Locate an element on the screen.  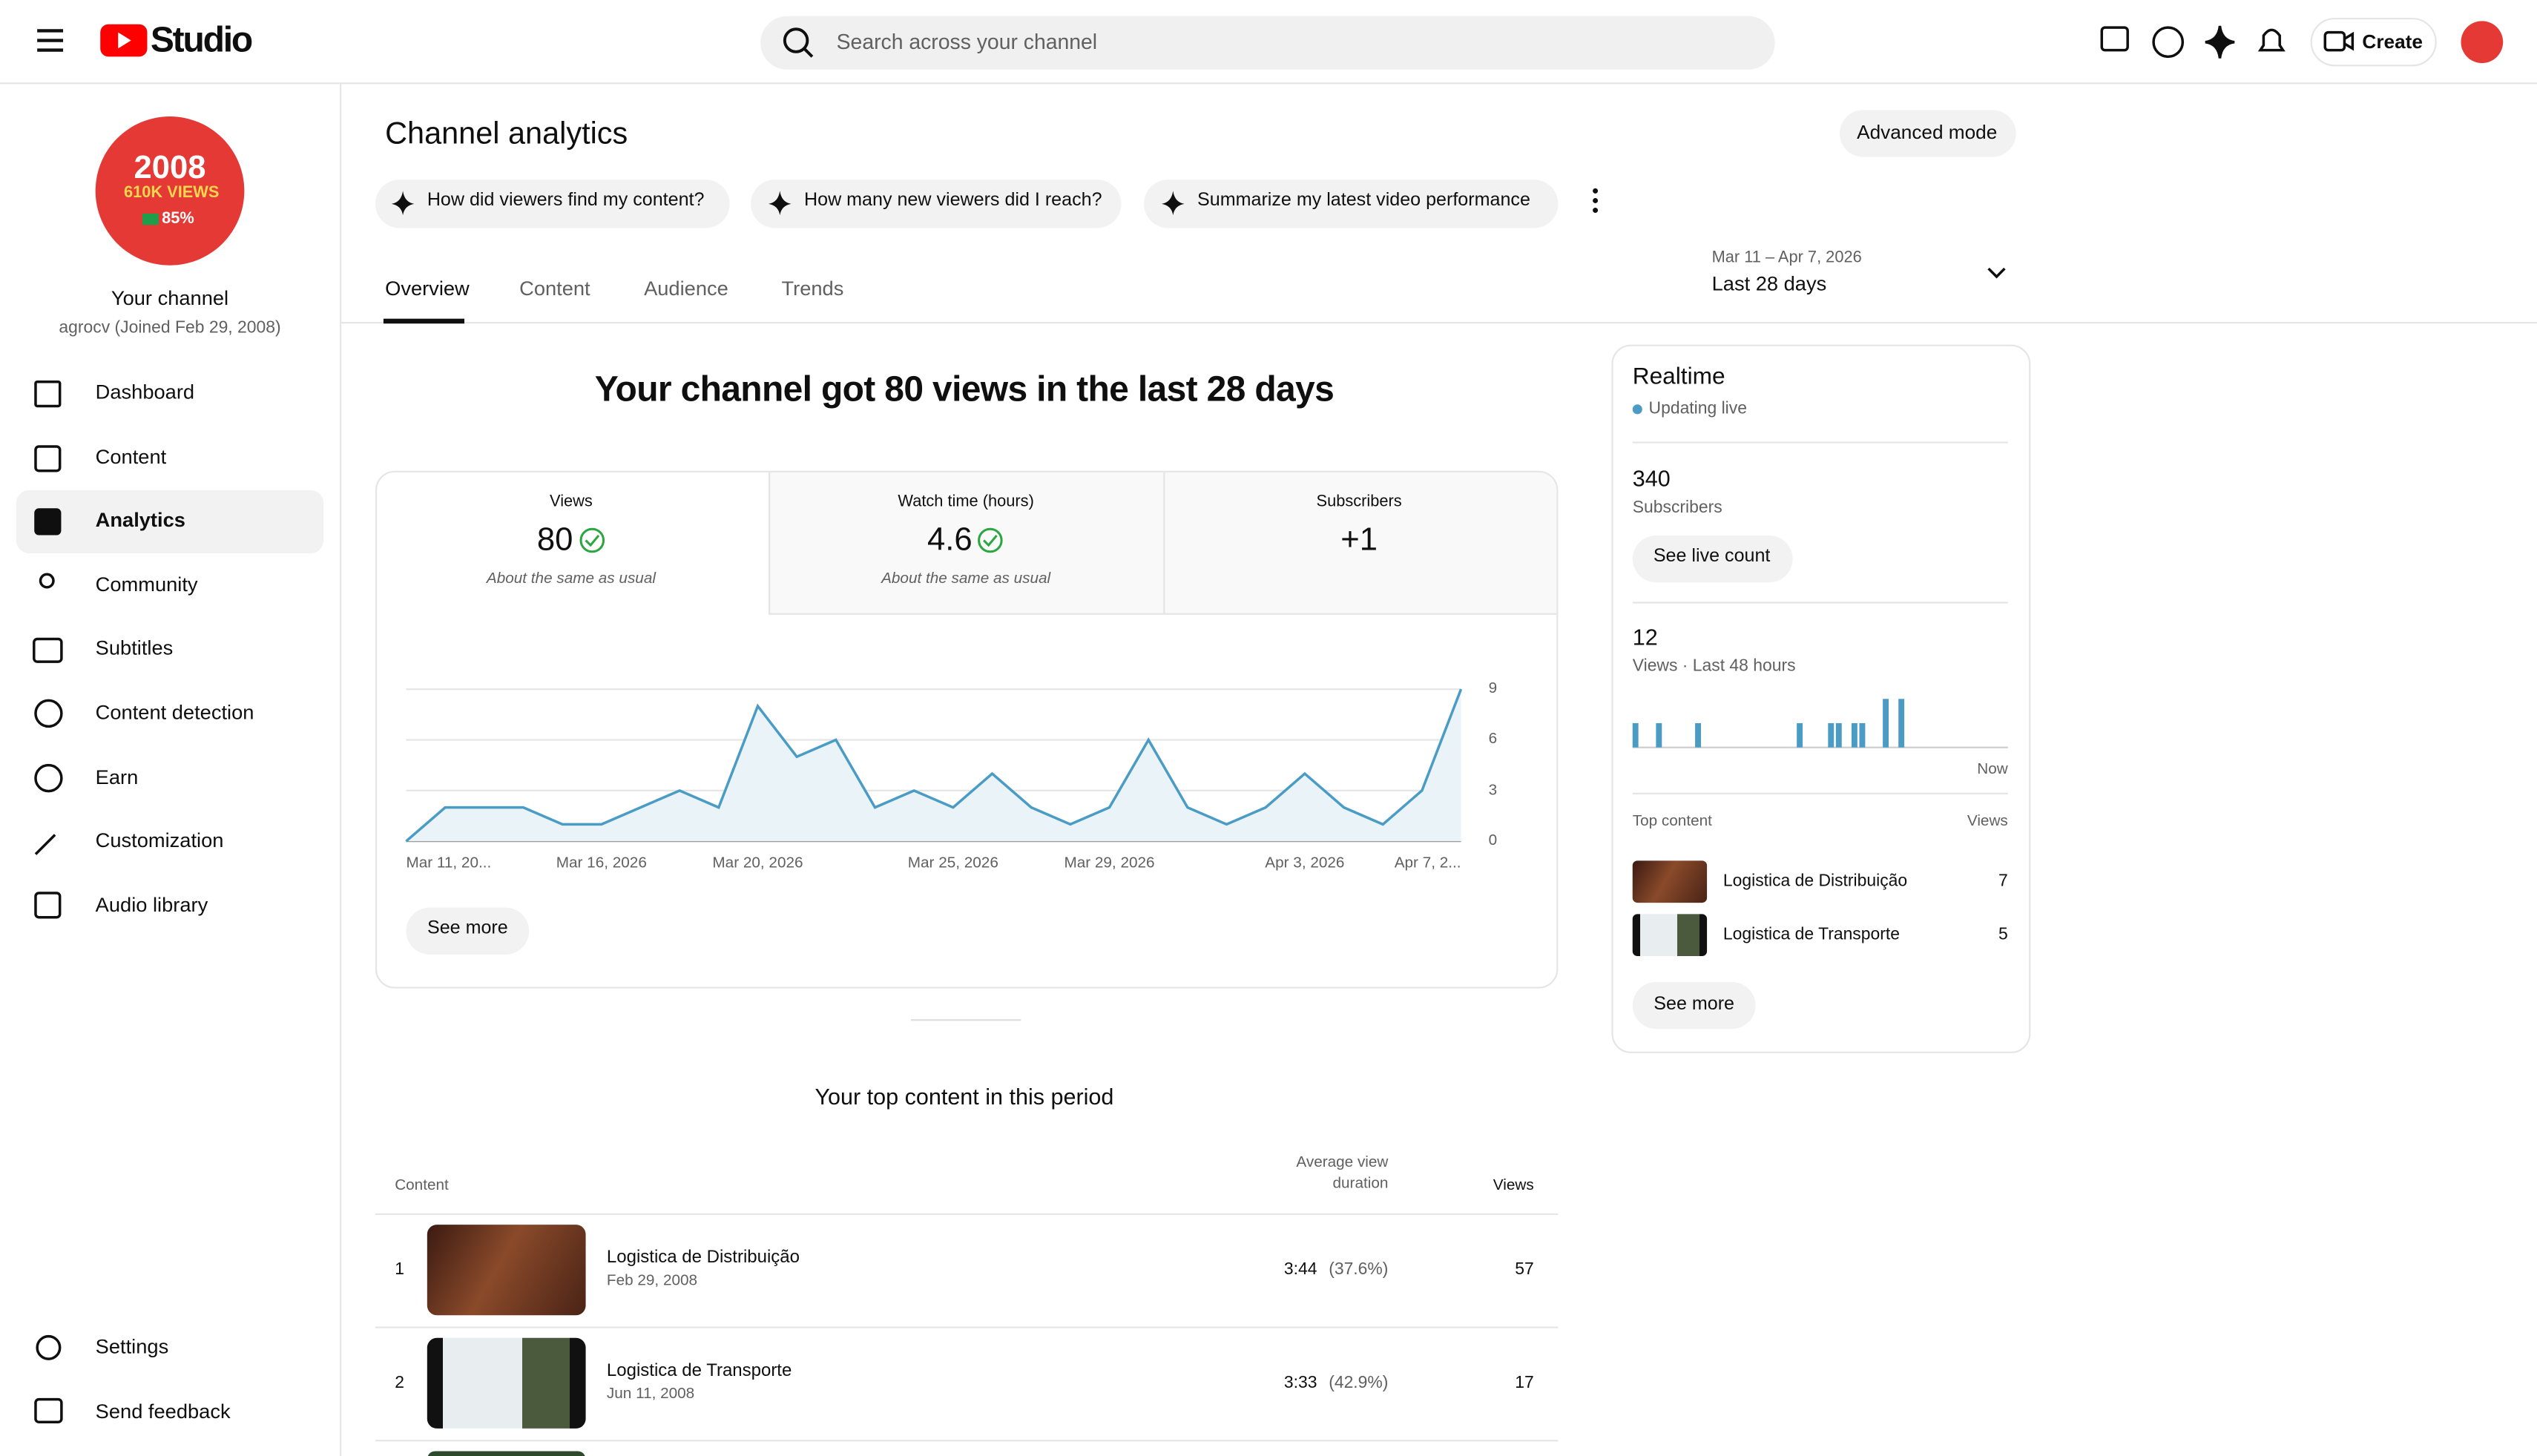
chart-see-more is located at coordinates (468, 931).